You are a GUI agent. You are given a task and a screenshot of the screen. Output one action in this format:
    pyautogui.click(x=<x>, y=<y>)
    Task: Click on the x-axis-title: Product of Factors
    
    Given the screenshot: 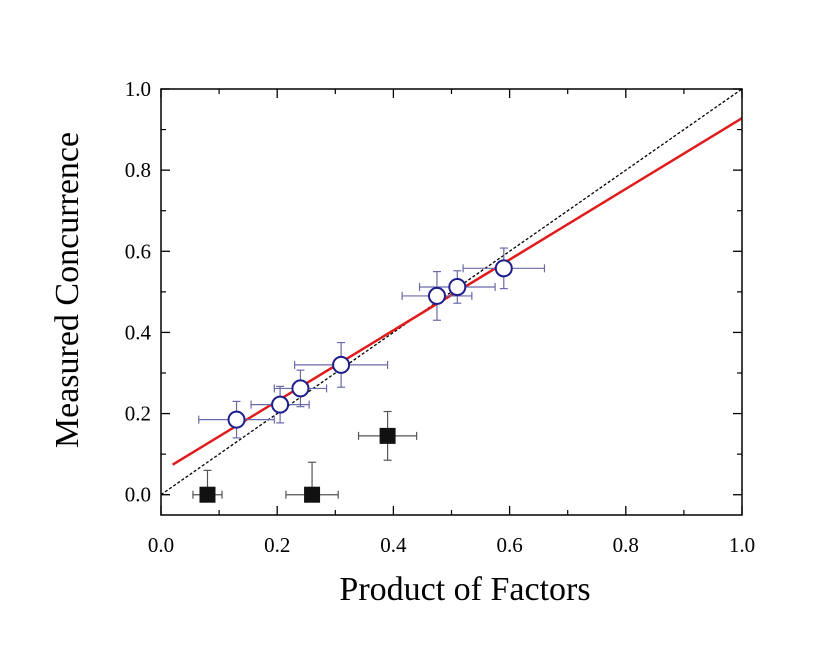 What is the action you would take?
    pyautogui.click(x=464, y=589)
    